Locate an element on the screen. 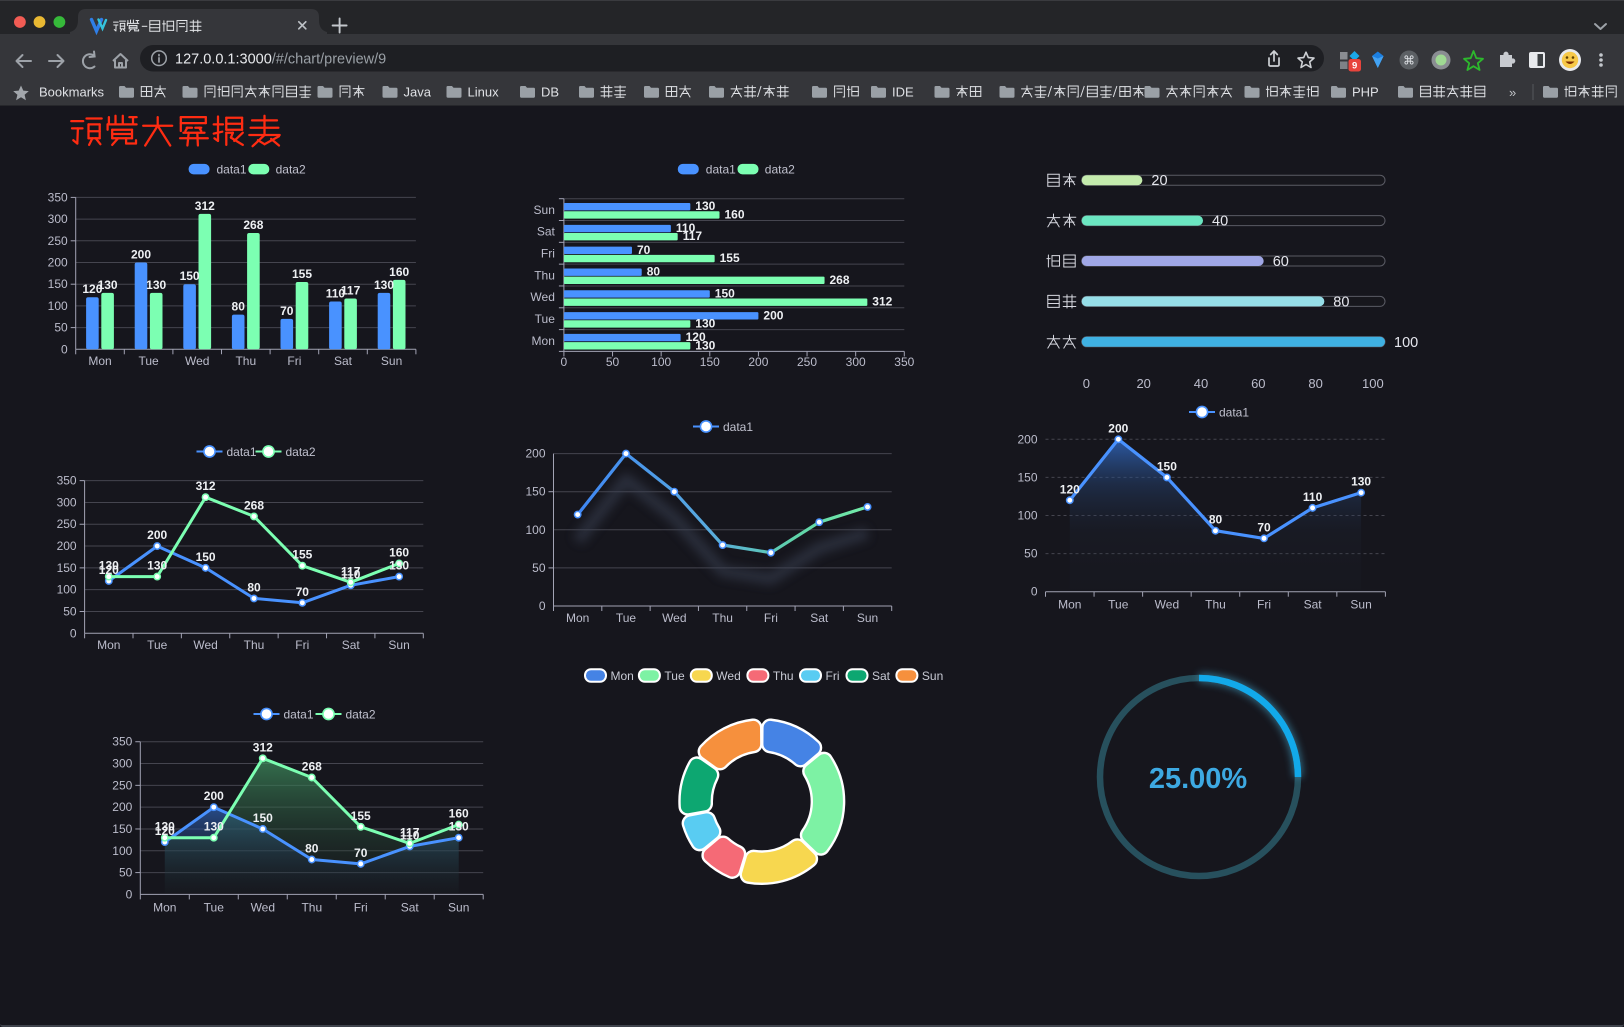  svg-text: 25.00% is located at coordinates (1198, 779).